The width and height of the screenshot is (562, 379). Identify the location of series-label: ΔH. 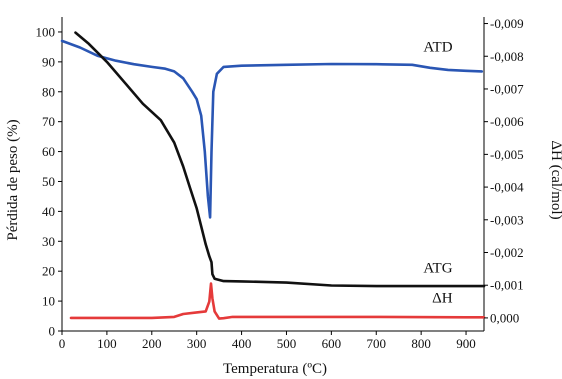
(442, 299).